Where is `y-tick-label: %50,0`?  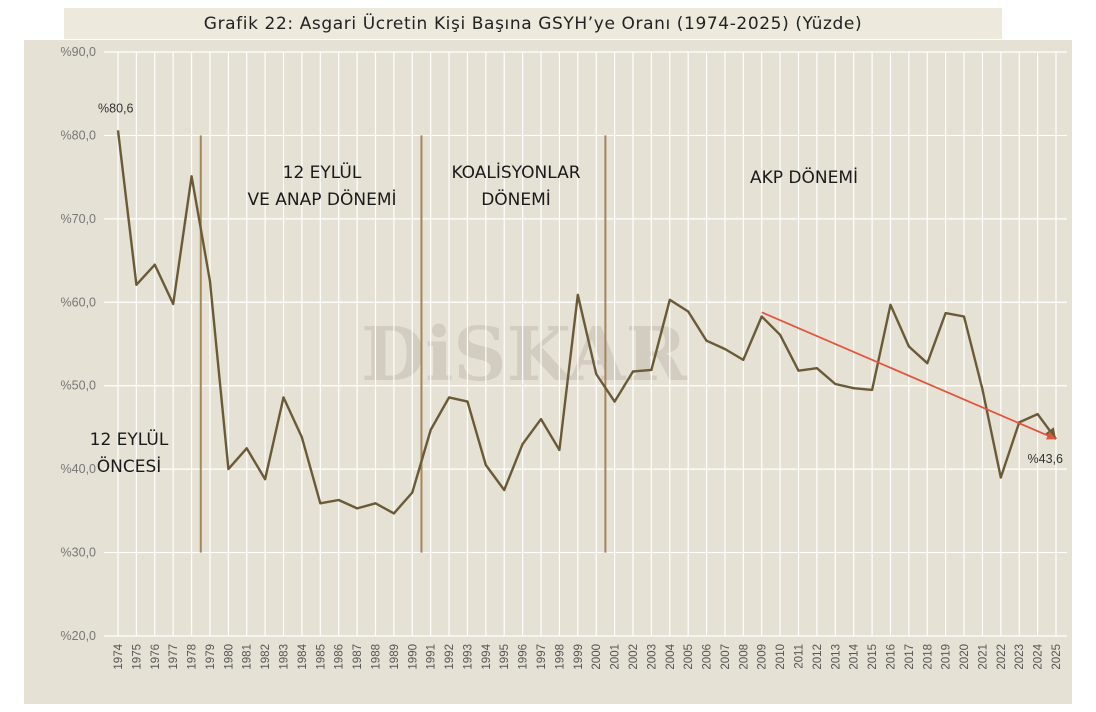 y-tick-label: %50,0 is located at coordinates (78, 386).